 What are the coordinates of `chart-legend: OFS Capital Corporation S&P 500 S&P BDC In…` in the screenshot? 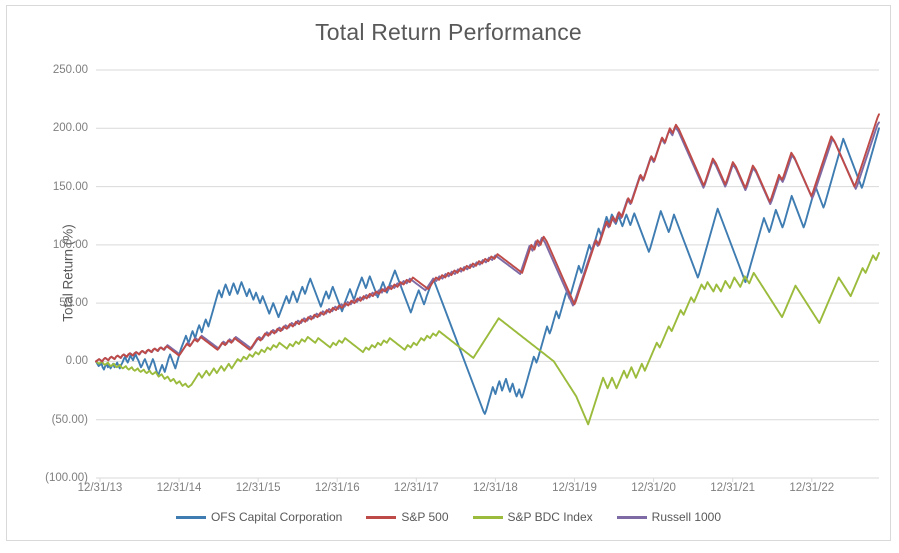 It's located at (448, 517).